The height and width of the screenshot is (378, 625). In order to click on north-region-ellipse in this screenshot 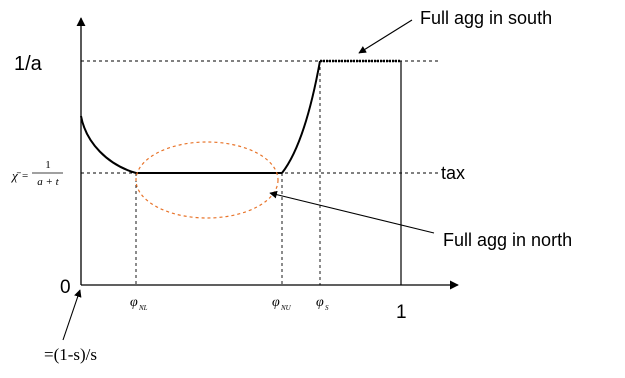, I will do `click(207, 180)`.